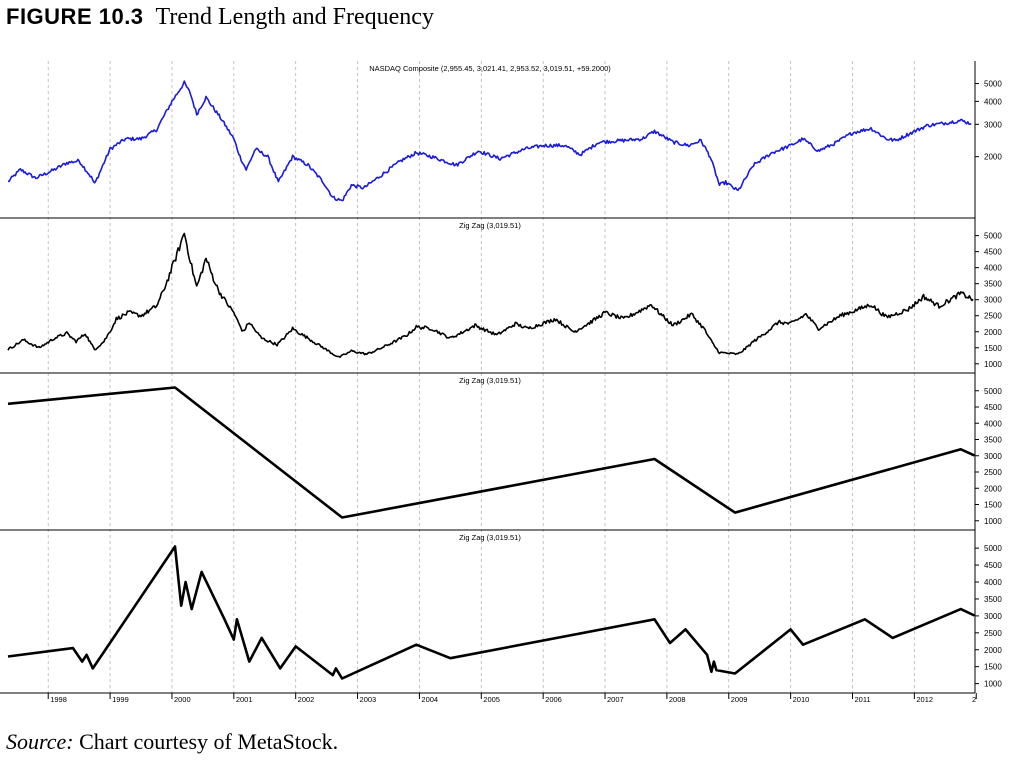 The height and width of the screenshot is (762, 1024). I want to click on x-tick-label: 1999, so click(120, 699).